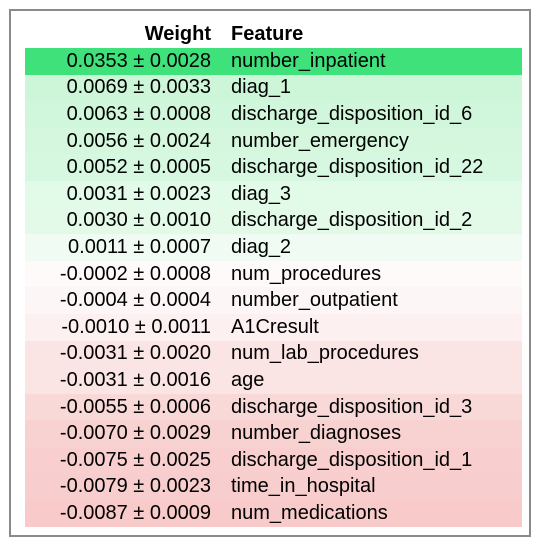 Image resolution: width=544 pixels, height=550 pixels. What do you see at coordinates (325, 353) in the screenshot?
I see `feature-cell: num_lab_procedures` at bounding box center [325, 353].